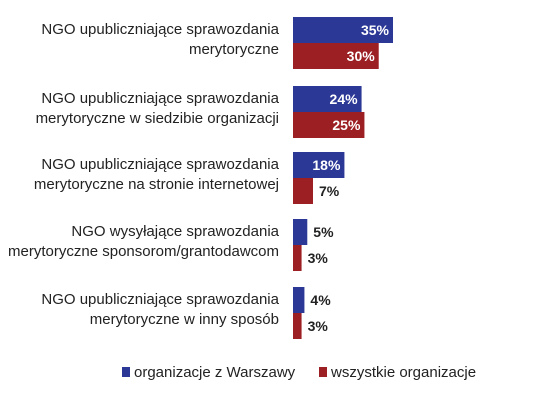 The image size is (550, 405). Describe the element at coordinates (157, 118) in the screenshot. I see `category-label-line: merytoryczne w siedzibie organizacji` at that location.